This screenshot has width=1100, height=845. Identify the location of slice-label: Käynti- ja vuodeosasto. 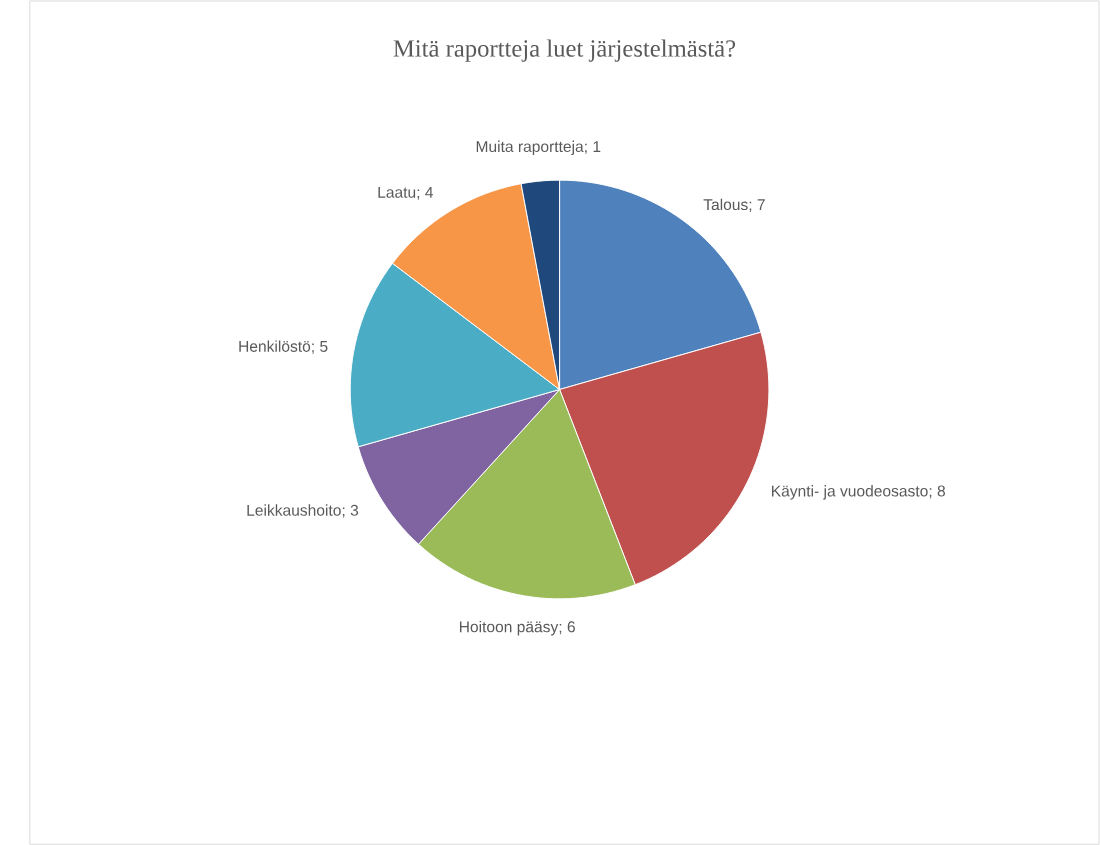
(850, 492).